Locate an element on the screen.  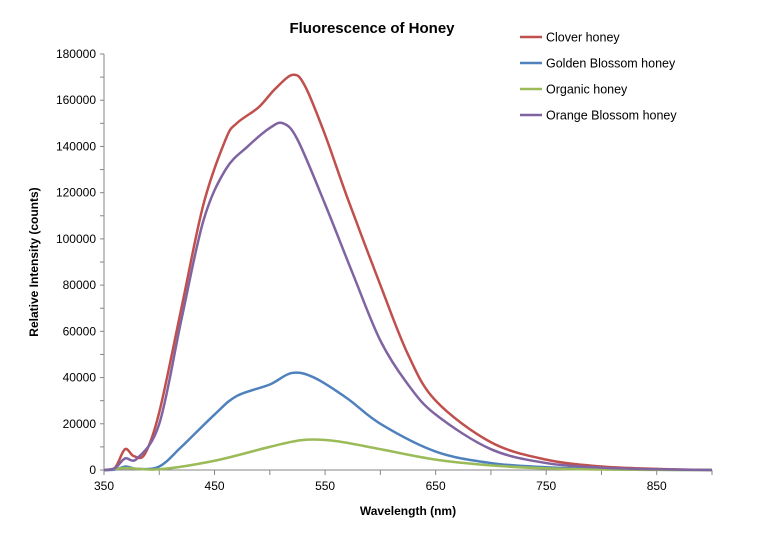
legend-label: Golden Blossom honey is located at coordinates (611, 64).